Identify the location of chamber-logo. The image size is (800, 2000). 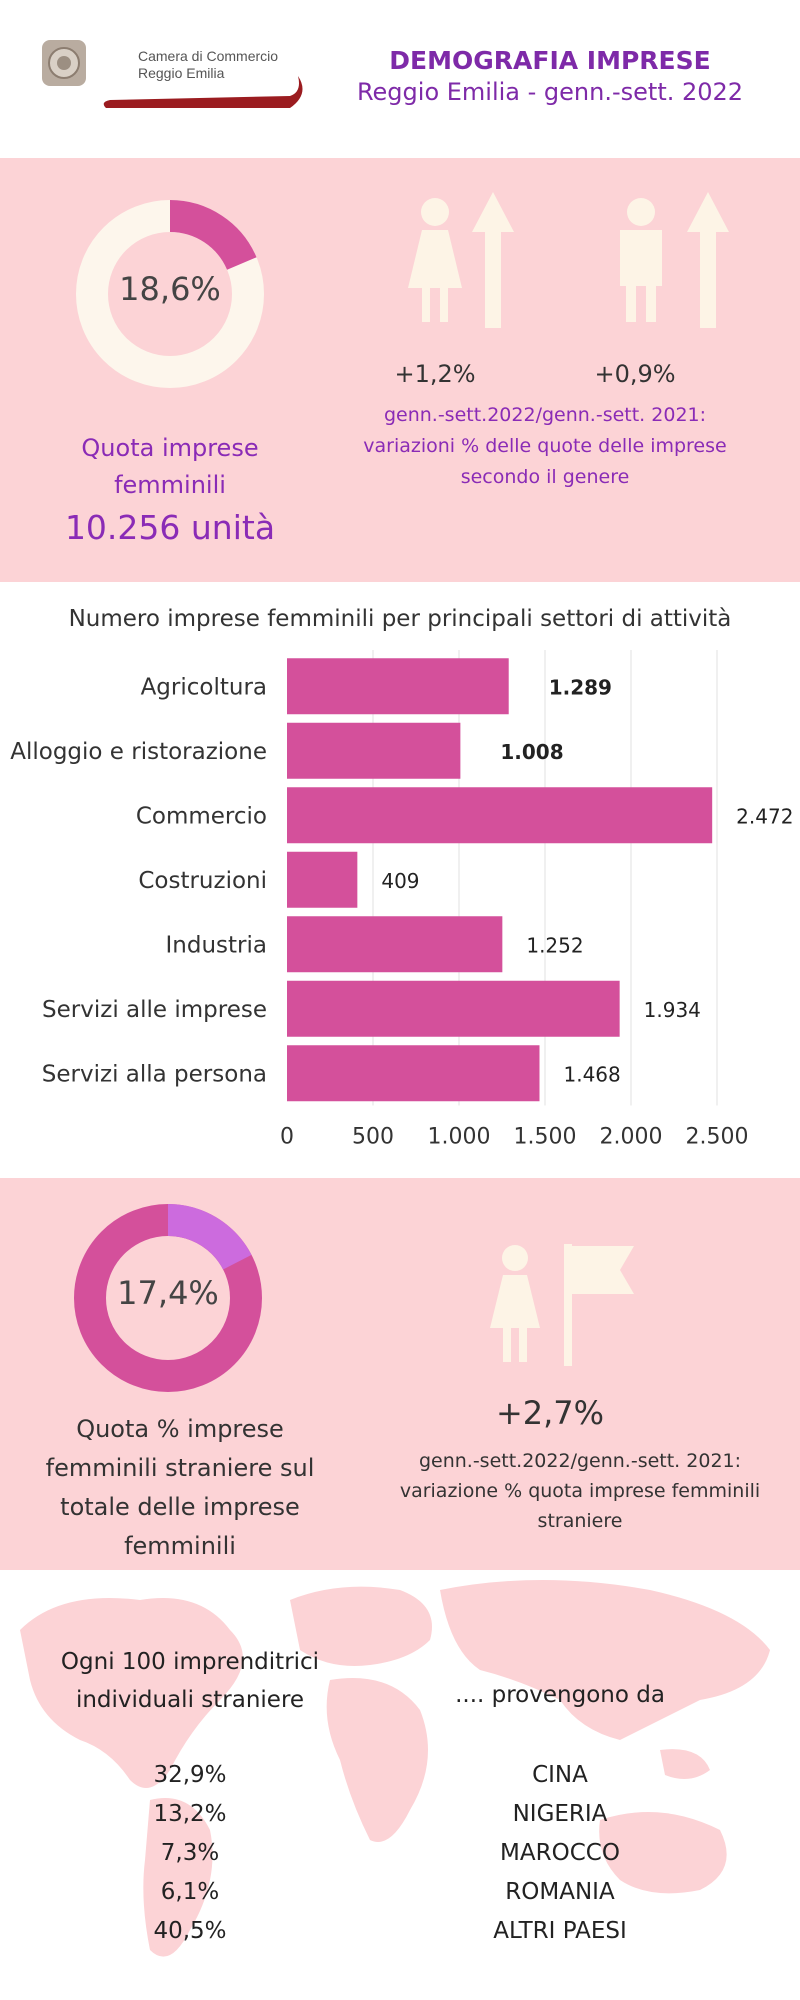
(172, 74).